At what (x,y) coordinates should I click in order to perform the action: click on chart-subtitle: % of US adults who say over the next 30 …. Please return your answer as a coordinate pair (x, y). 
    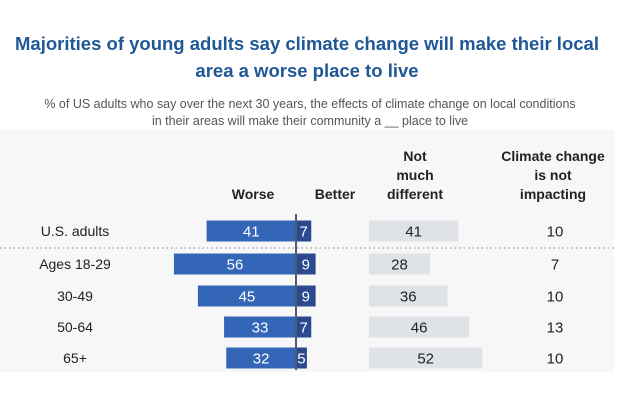
    Looking at the image, I should click on (310, 112).